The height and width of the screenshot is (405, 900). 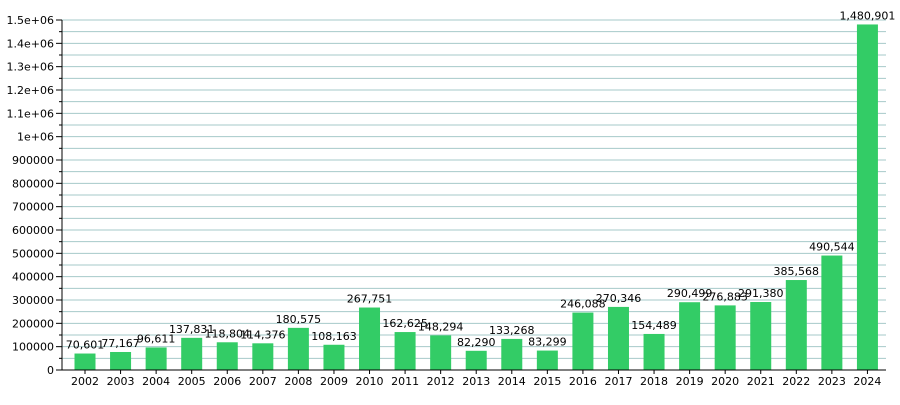 I want to click on x-tick-label: 2002, so click(x=85, y=381).